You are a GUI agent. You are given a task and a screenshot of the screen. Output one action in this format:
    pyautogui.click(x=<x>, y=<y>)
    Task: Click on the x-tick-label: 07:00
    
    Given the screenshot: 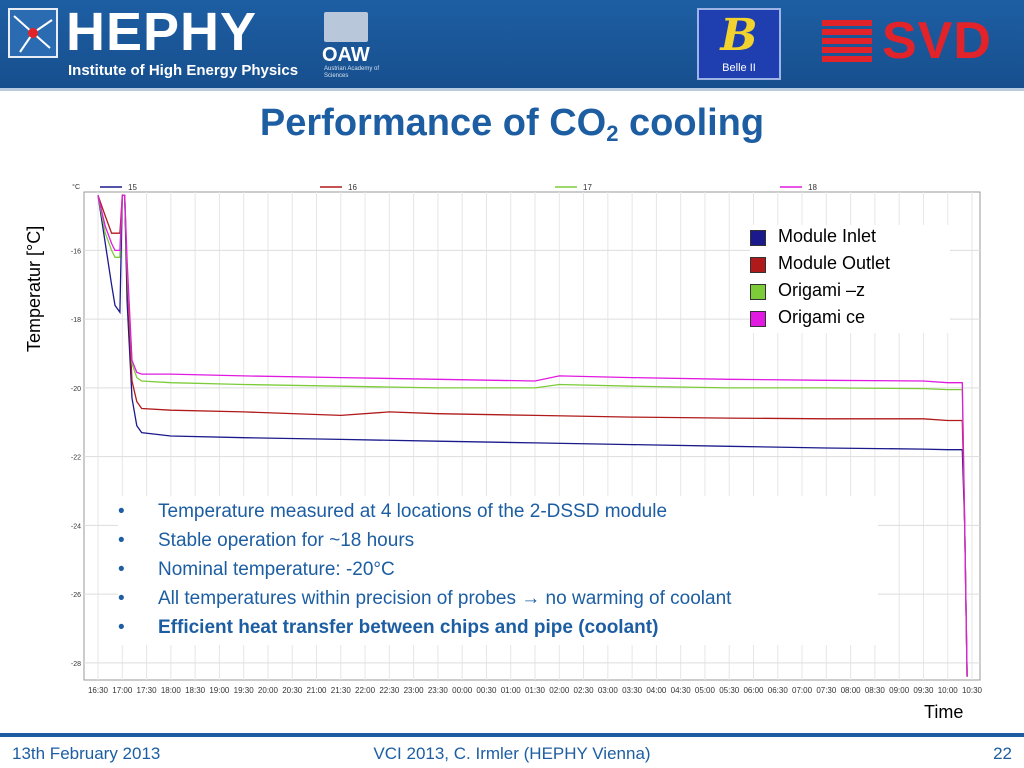 What is the action you would take?
    pyautogui.click(x=802, y=690)
    